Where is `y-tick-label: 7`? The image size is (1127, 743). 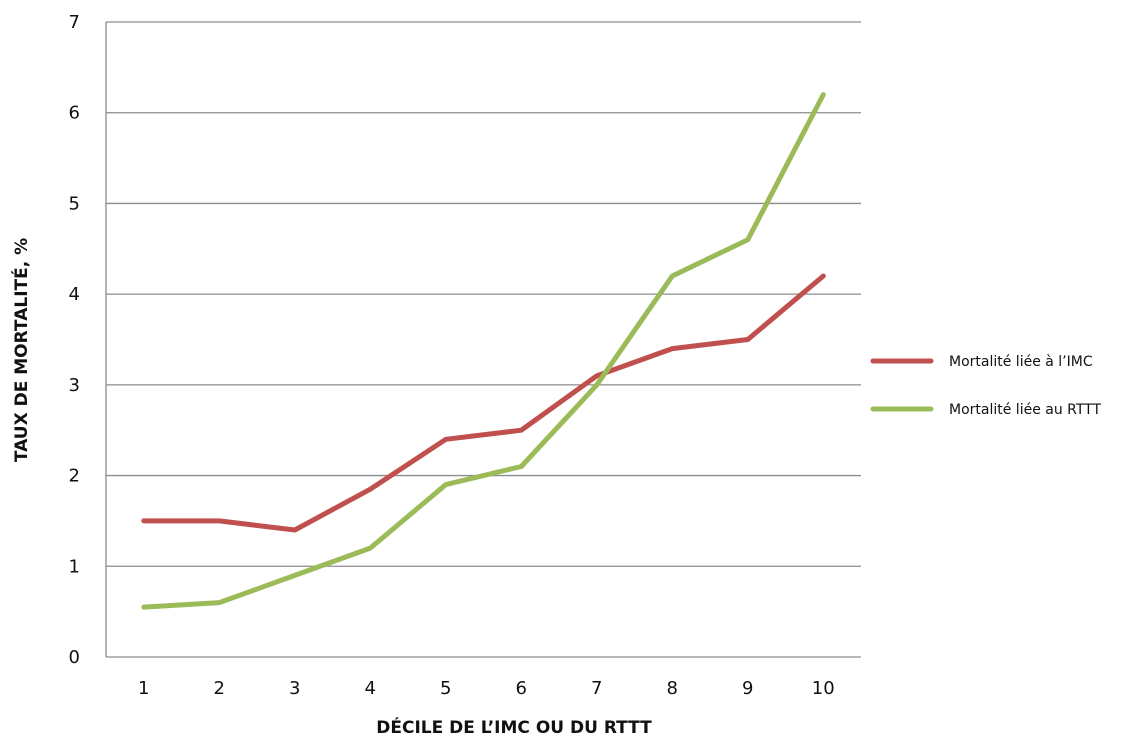
y-tick-label: 7 is located at coordinates (74, 22).